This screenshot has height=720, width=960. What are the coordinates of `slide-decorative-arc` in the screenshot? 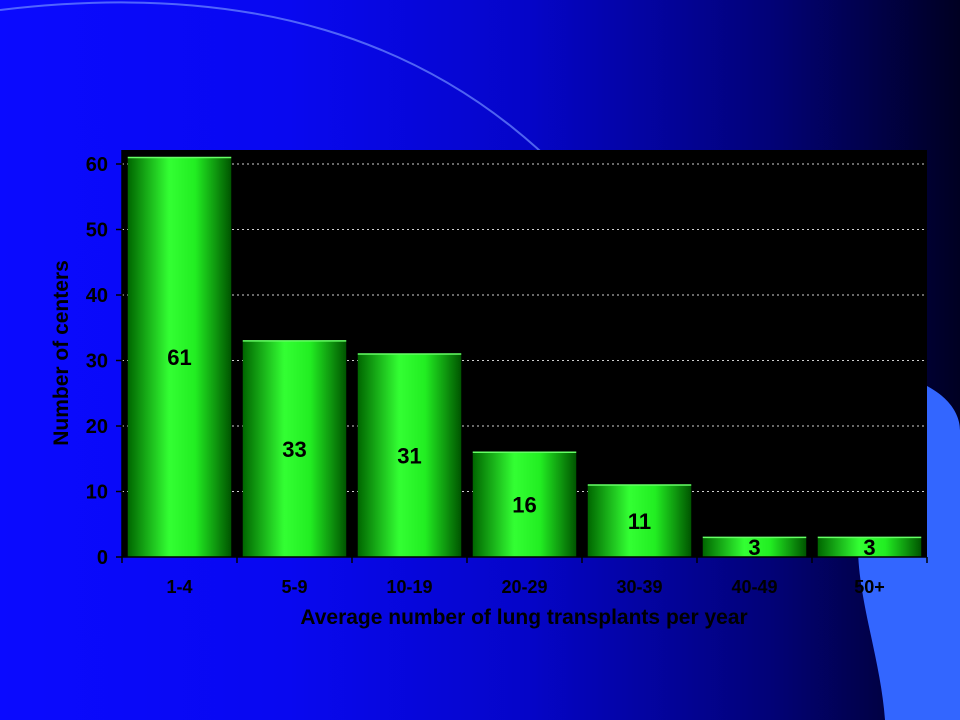 It's located at (280, 86).